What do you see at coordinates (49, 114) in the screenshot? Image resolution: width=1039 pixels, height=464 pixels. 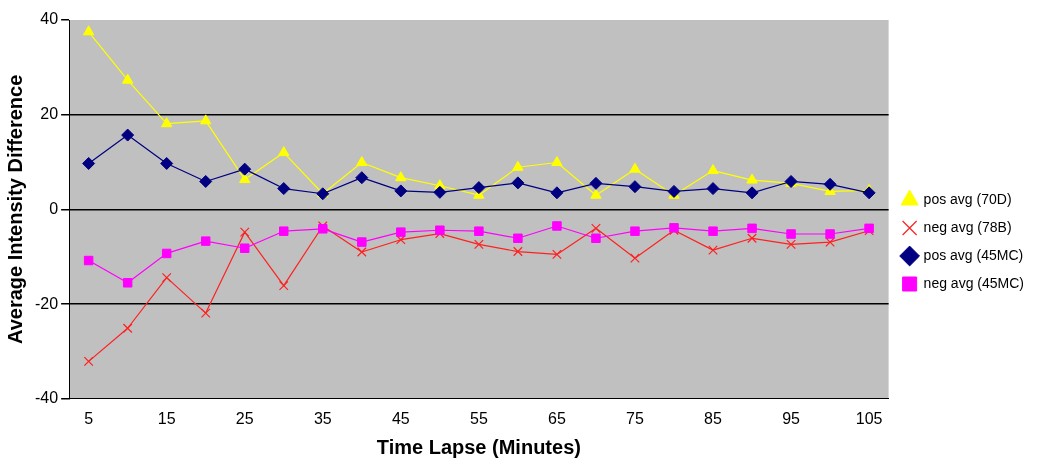 I see `y-tick-label: 20` at bounding box center [49, 114].